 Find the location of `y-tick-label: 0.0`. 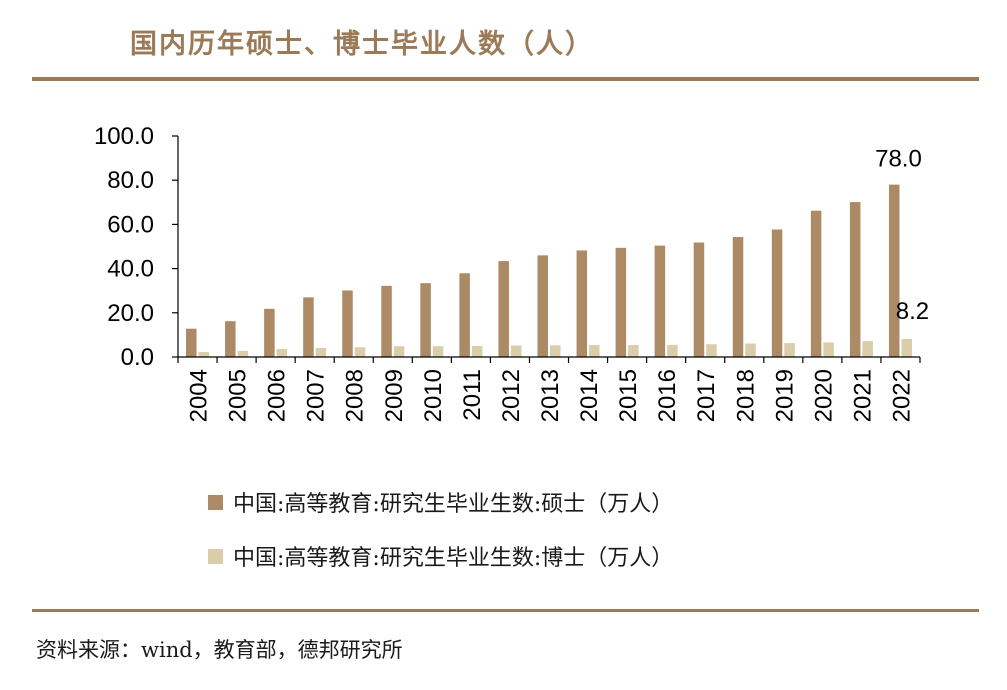

y-tick-label: 0.0 is located at coordinates (137, 357).